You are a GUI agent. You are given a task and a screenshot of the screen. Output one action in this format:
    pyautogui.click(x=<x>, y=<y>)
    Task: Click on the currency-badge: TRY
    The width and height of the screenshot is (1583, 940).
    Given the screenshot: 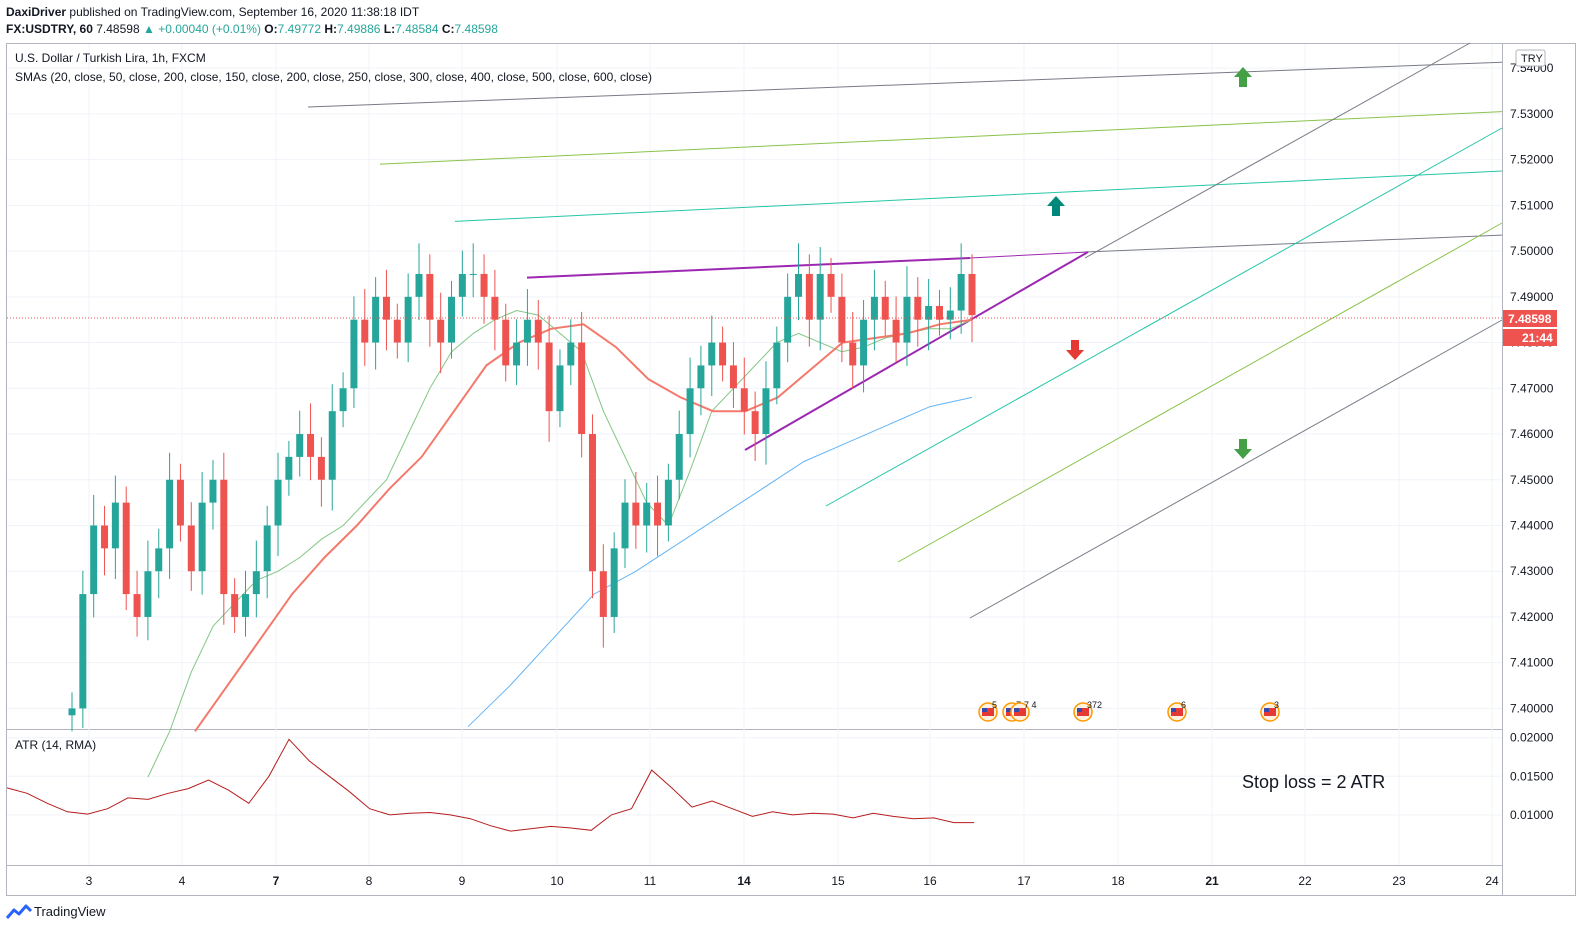 What is the action you would take?
    pyautogui.click(x=1532, y=59)
    